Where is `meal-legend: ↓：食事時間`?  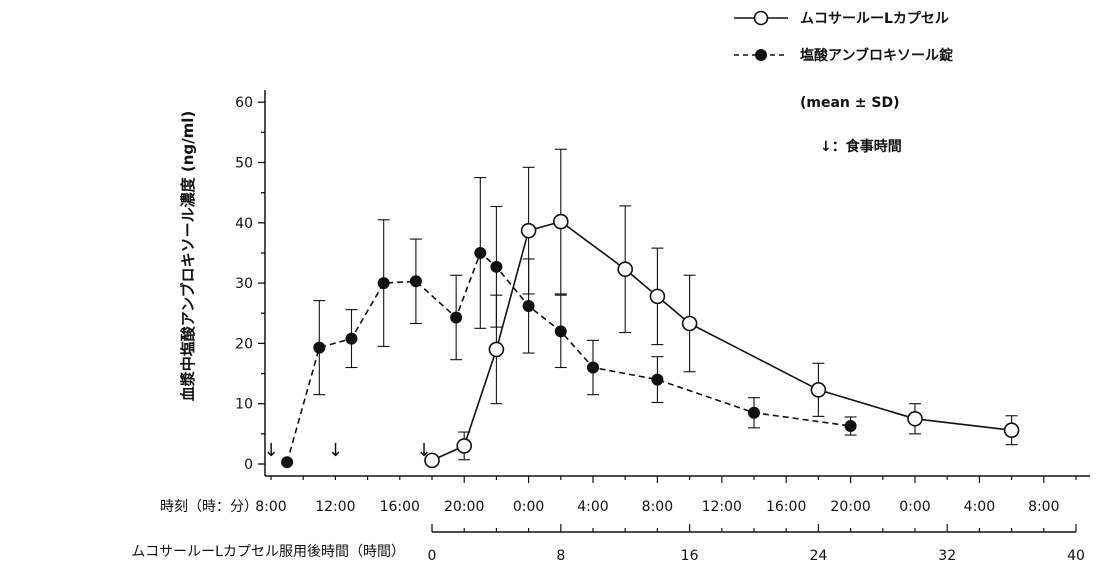 meal-legend: ↓：食事時間 is located at coordinates (861, 146).